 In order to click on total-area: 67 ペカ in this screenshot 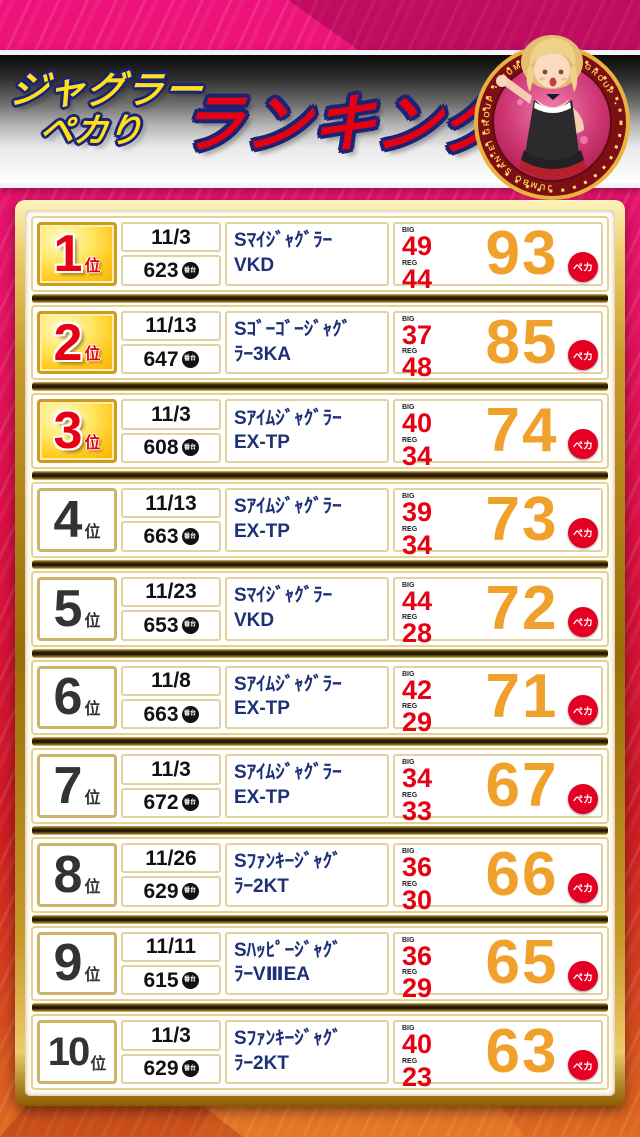, I will do `click(531, 786)`.